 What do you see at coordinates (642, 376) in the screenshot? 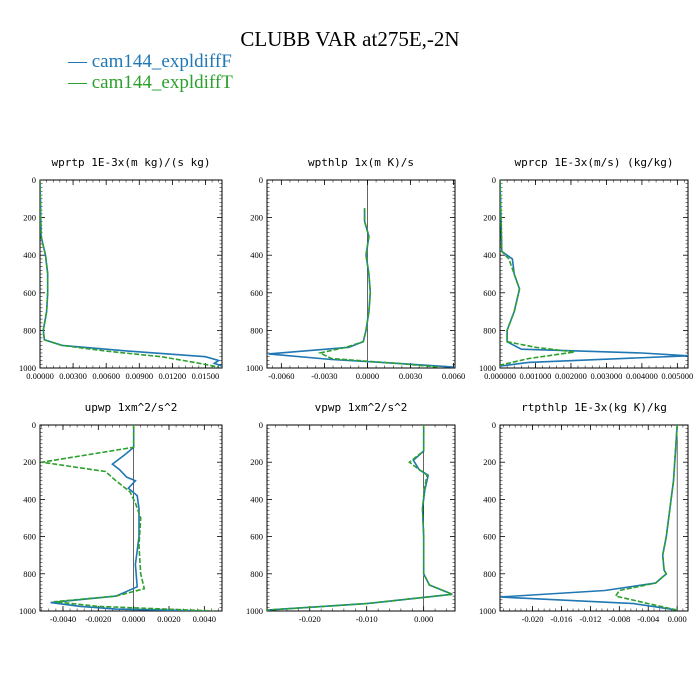
I see `x-tick-label: 0.004000` at bounding box center [642, 376].